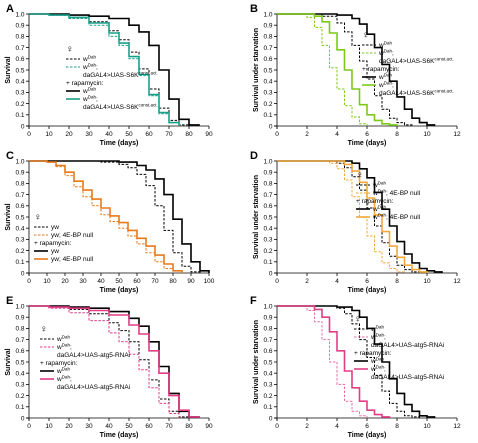 This screenshot has height=443, width=478. I want to click on legend-label-part: const.act., so click(443, 59).